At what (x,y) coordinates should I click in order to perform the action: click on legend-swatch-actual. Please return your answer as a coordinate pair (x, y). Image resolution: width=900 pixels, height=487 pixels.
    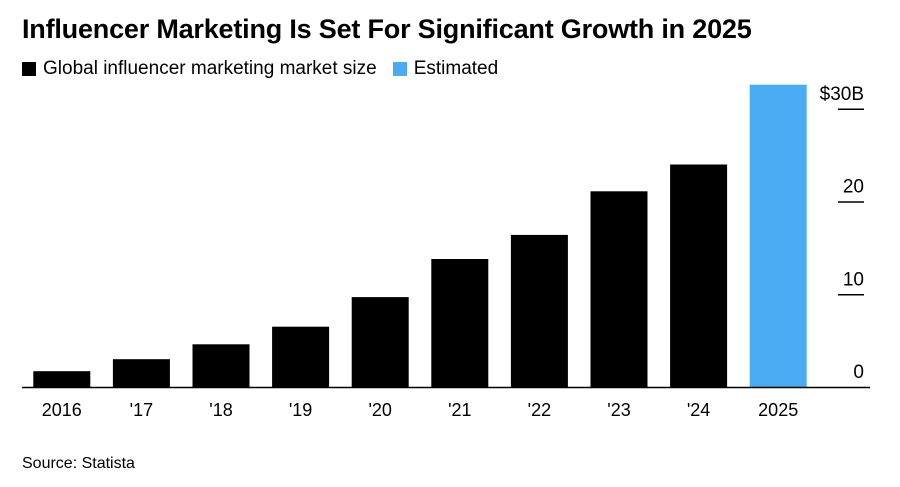
    Looking at the image, I should click on (29, 69).